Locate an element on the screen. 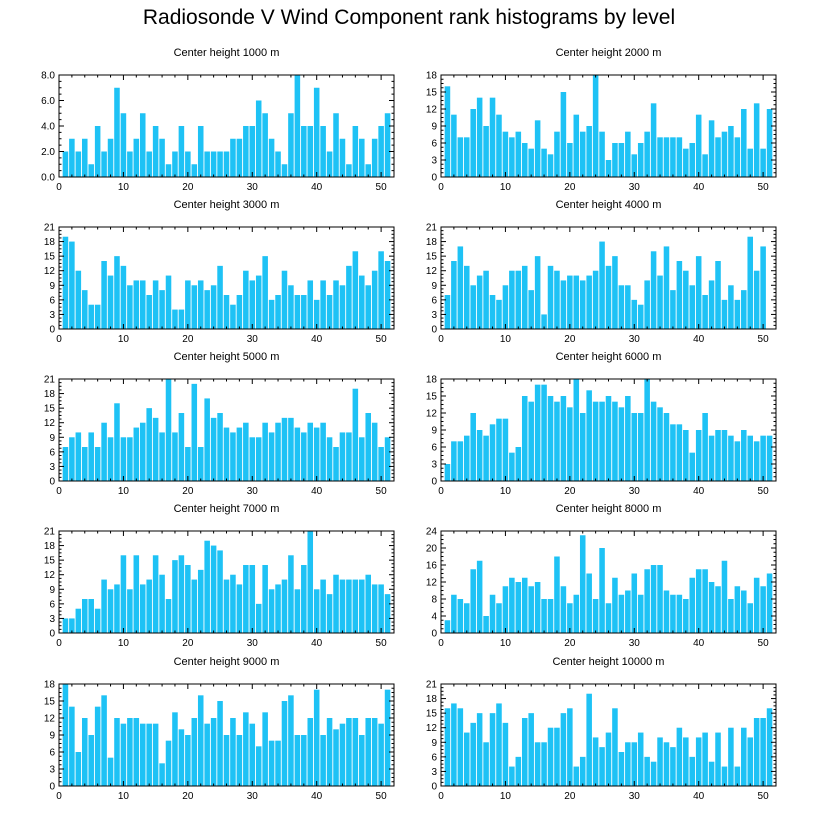 The image size is (818, 824). y-tick-label: 0 is located at coordinates (52, 330).